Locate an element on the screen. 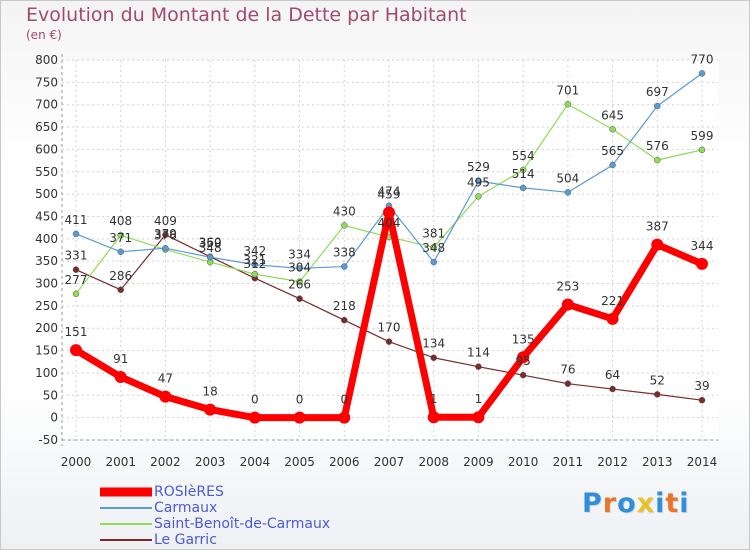 The height and width of the screenshot is (550, 750). data-label: 18 is located at coordinates (210, 392).